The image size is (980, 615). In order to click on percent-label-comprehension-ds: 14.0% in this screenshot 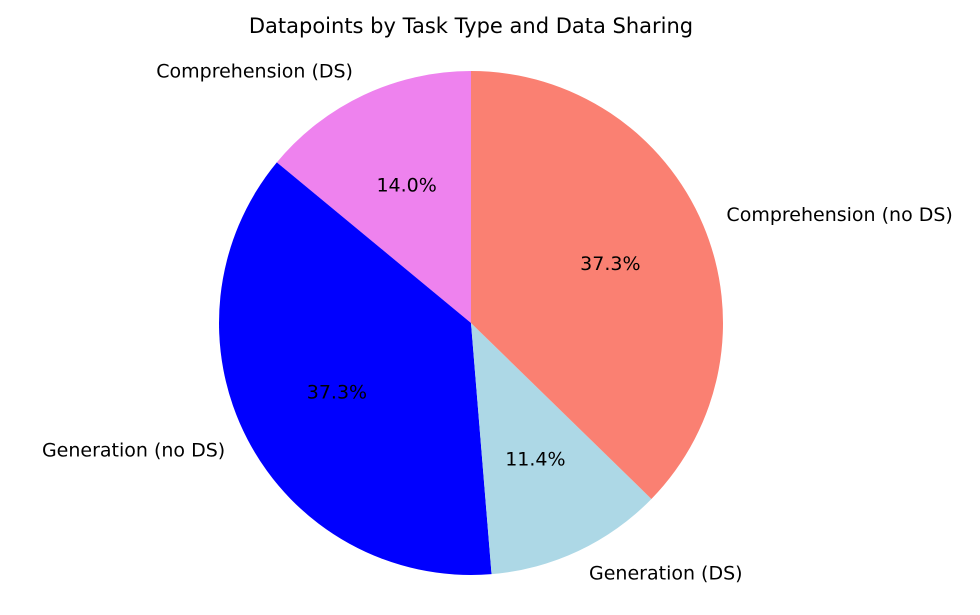, I will do `click(406, 186)`.